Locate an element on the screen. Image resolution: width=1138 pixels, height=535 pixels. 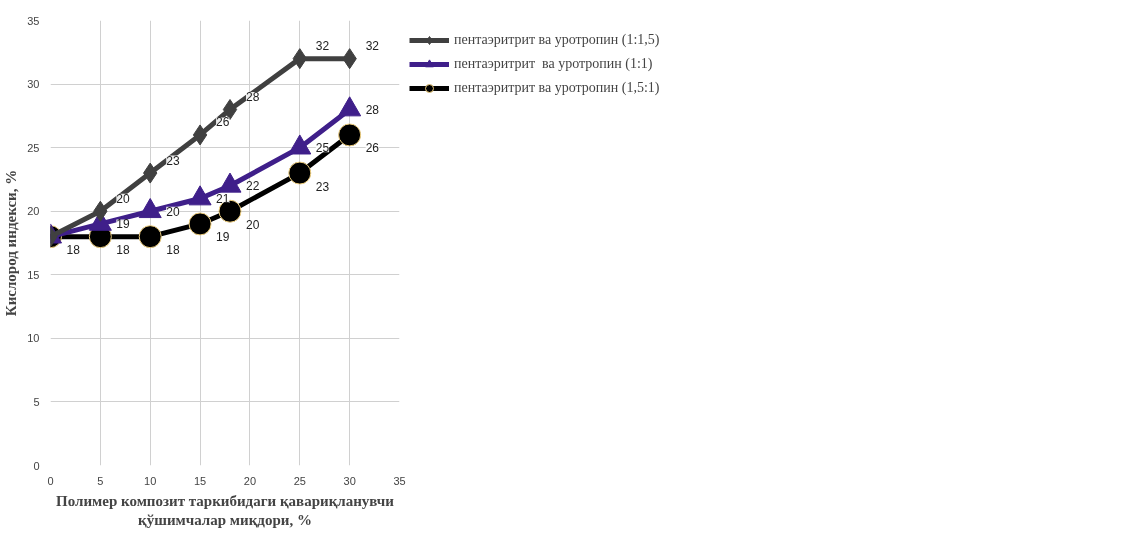
data-label: 21 is located at coordinates (223, 199).